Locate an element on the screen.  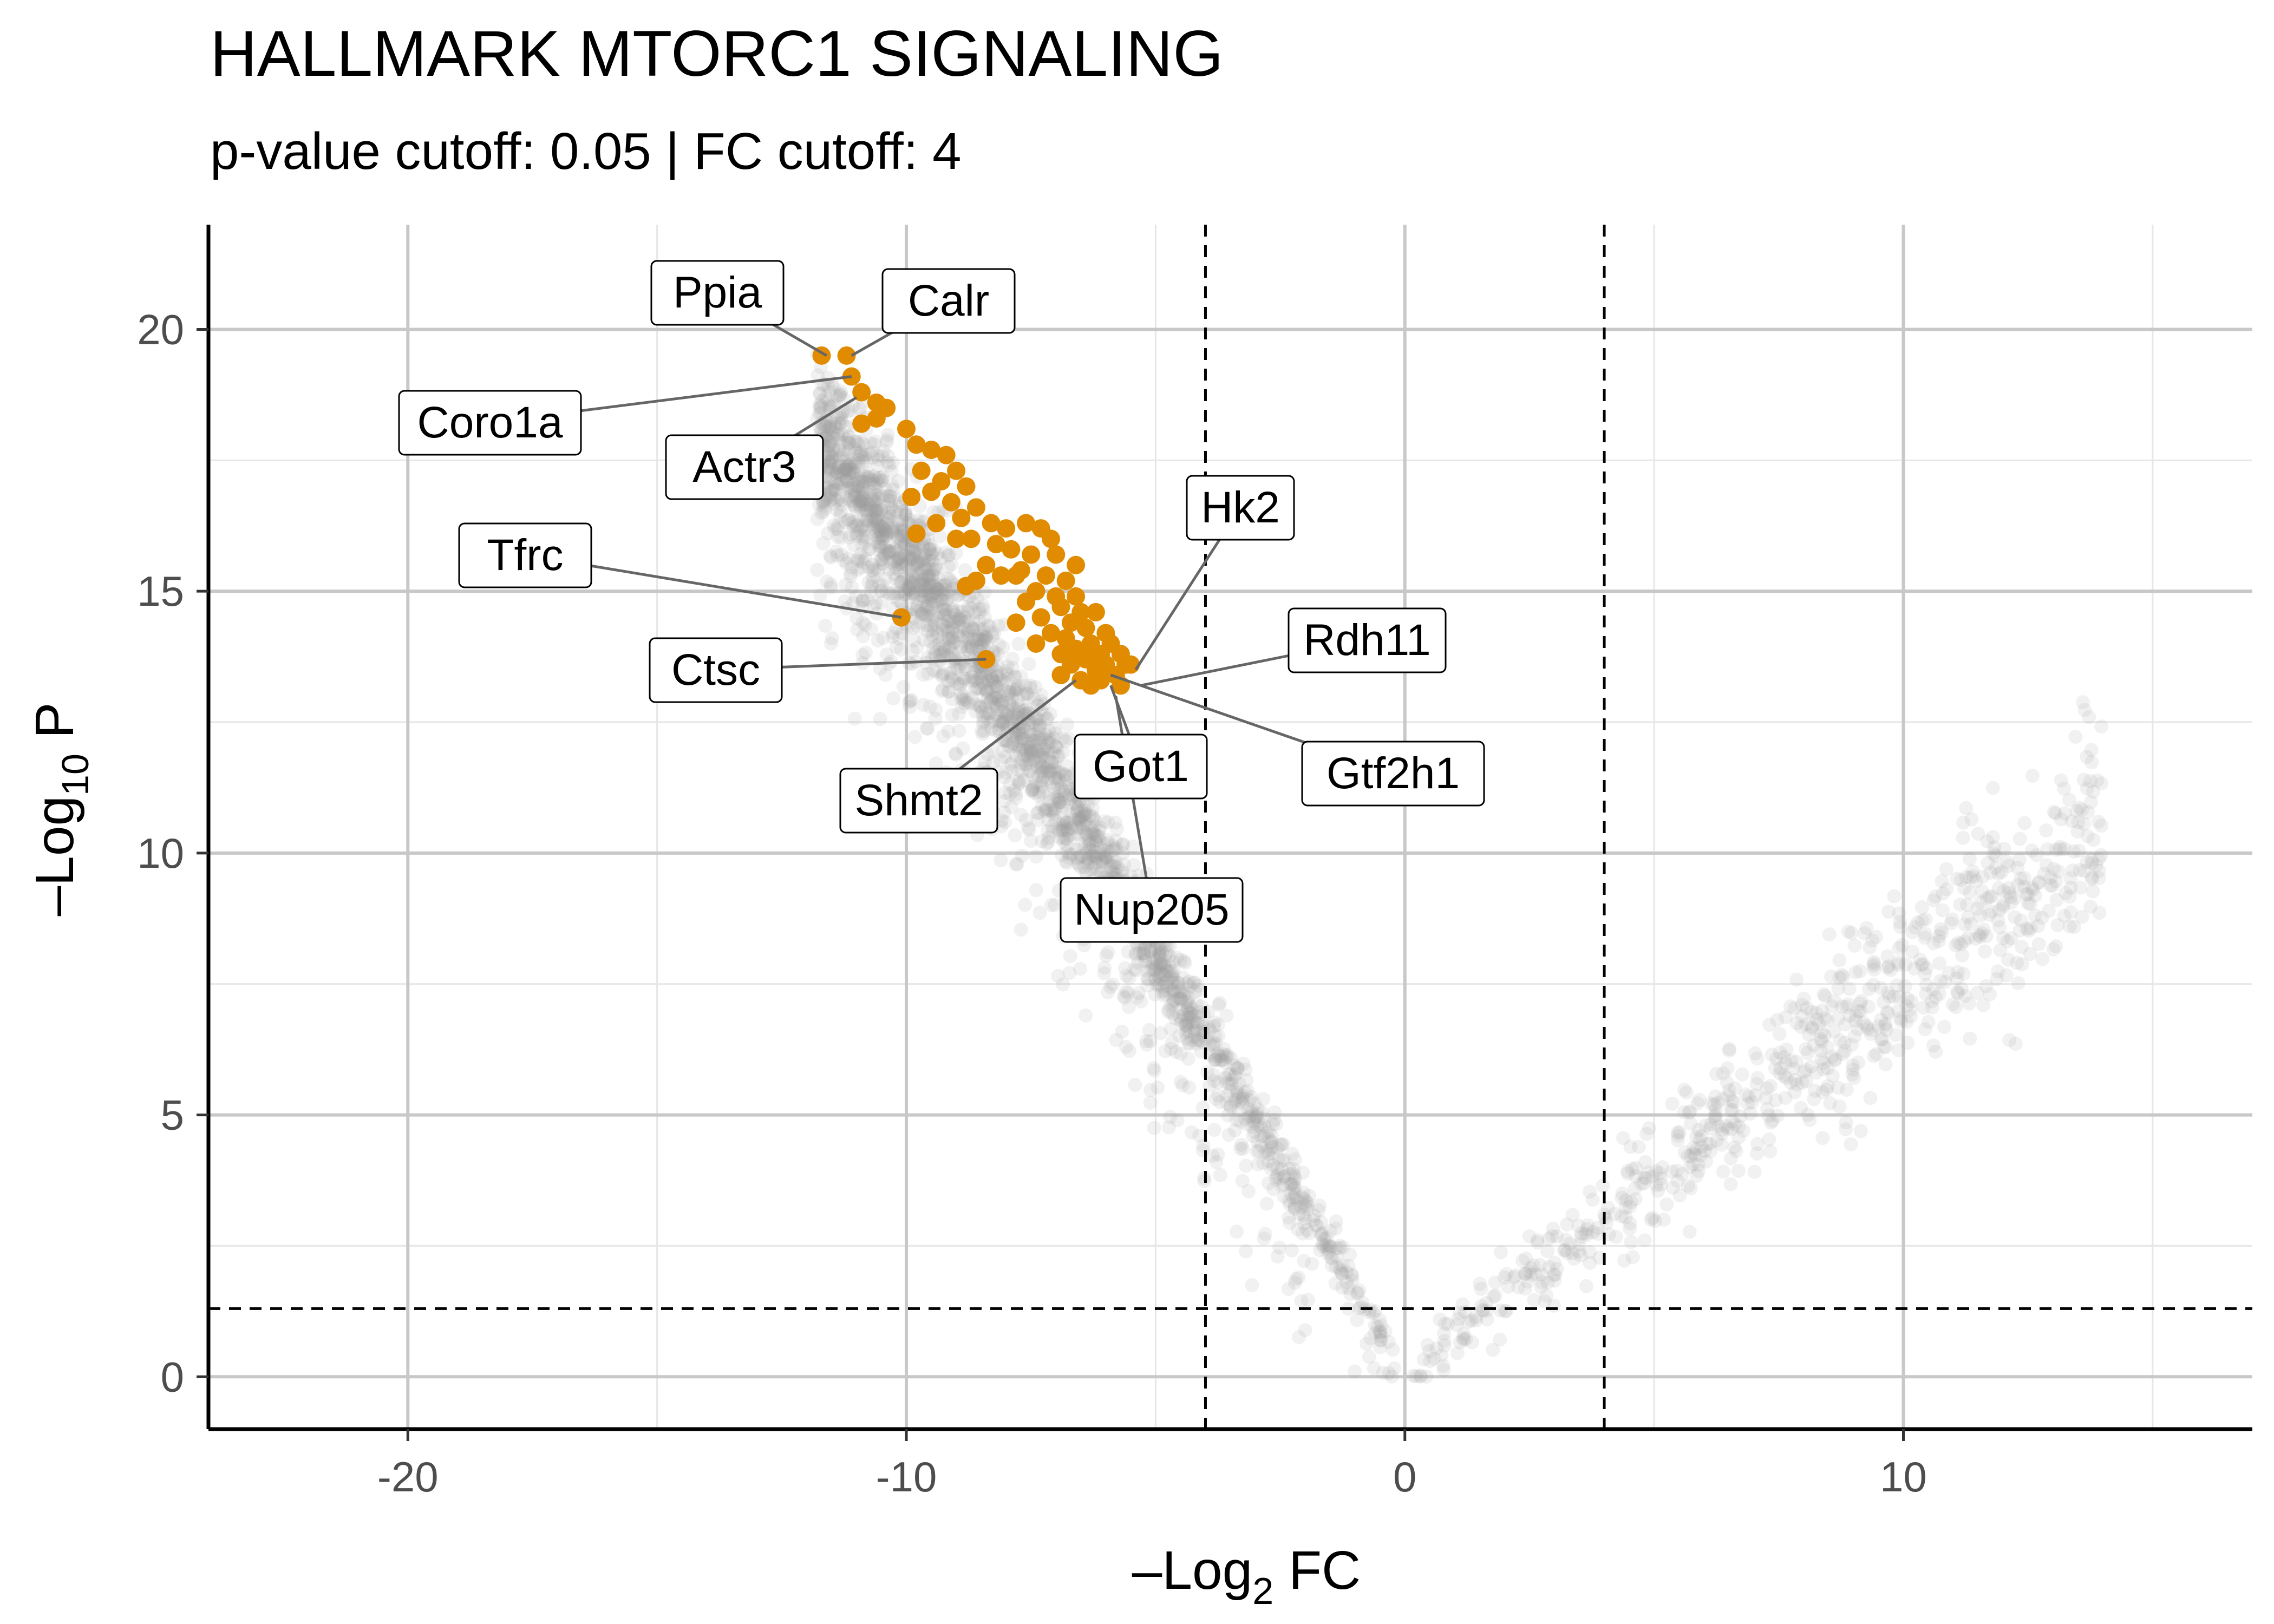
chart-subtitle: p-value cutoff: 0.05 | FC cutoff: 4 is located at coordinates (586, 151).